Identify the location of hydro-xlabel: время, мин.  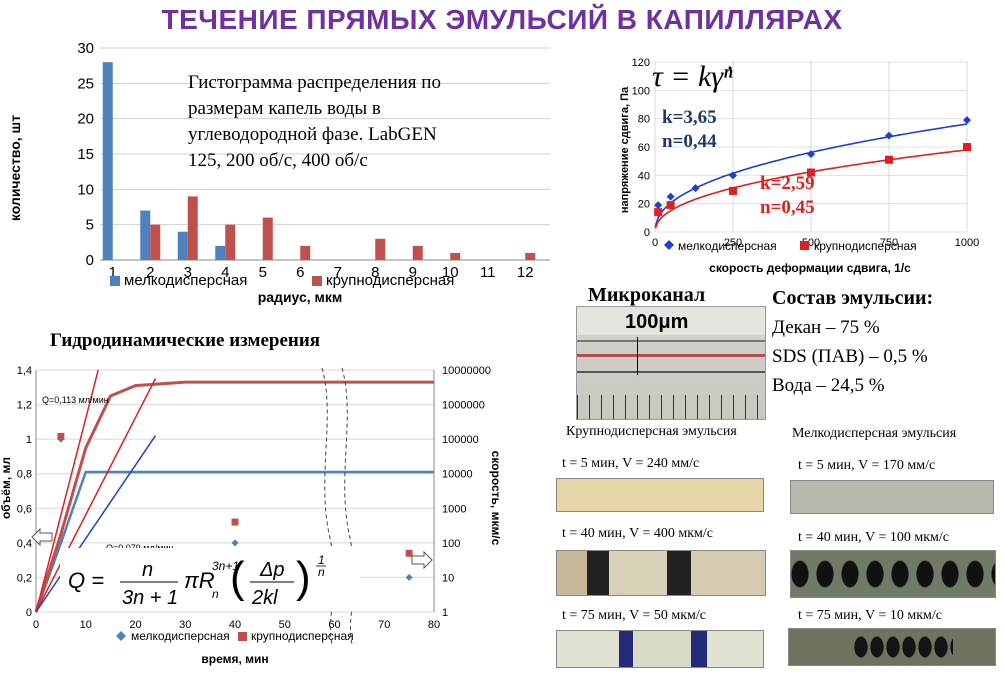
(234, 659).